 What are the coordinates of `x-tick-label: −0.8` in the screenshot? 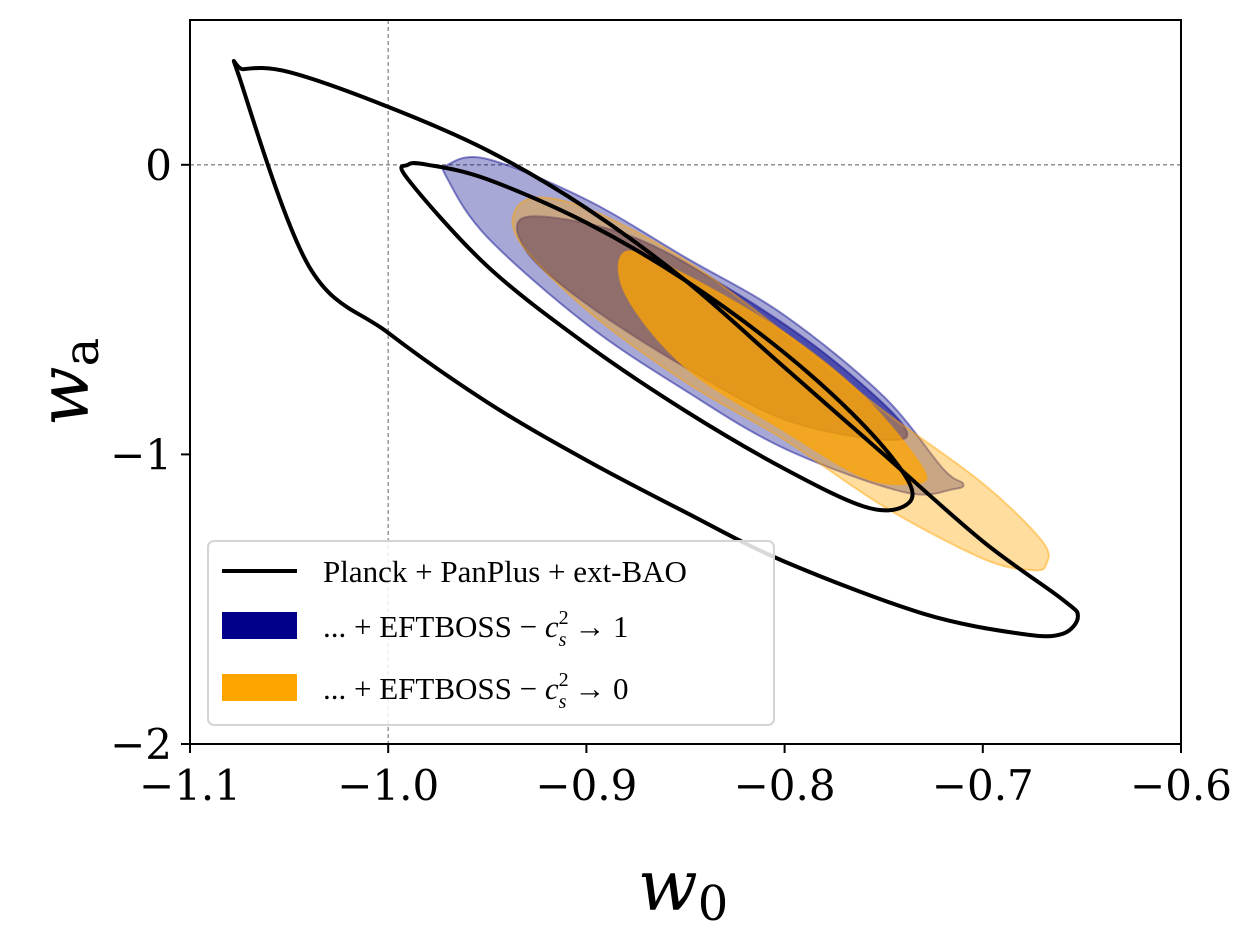 It's located at (785, 785).